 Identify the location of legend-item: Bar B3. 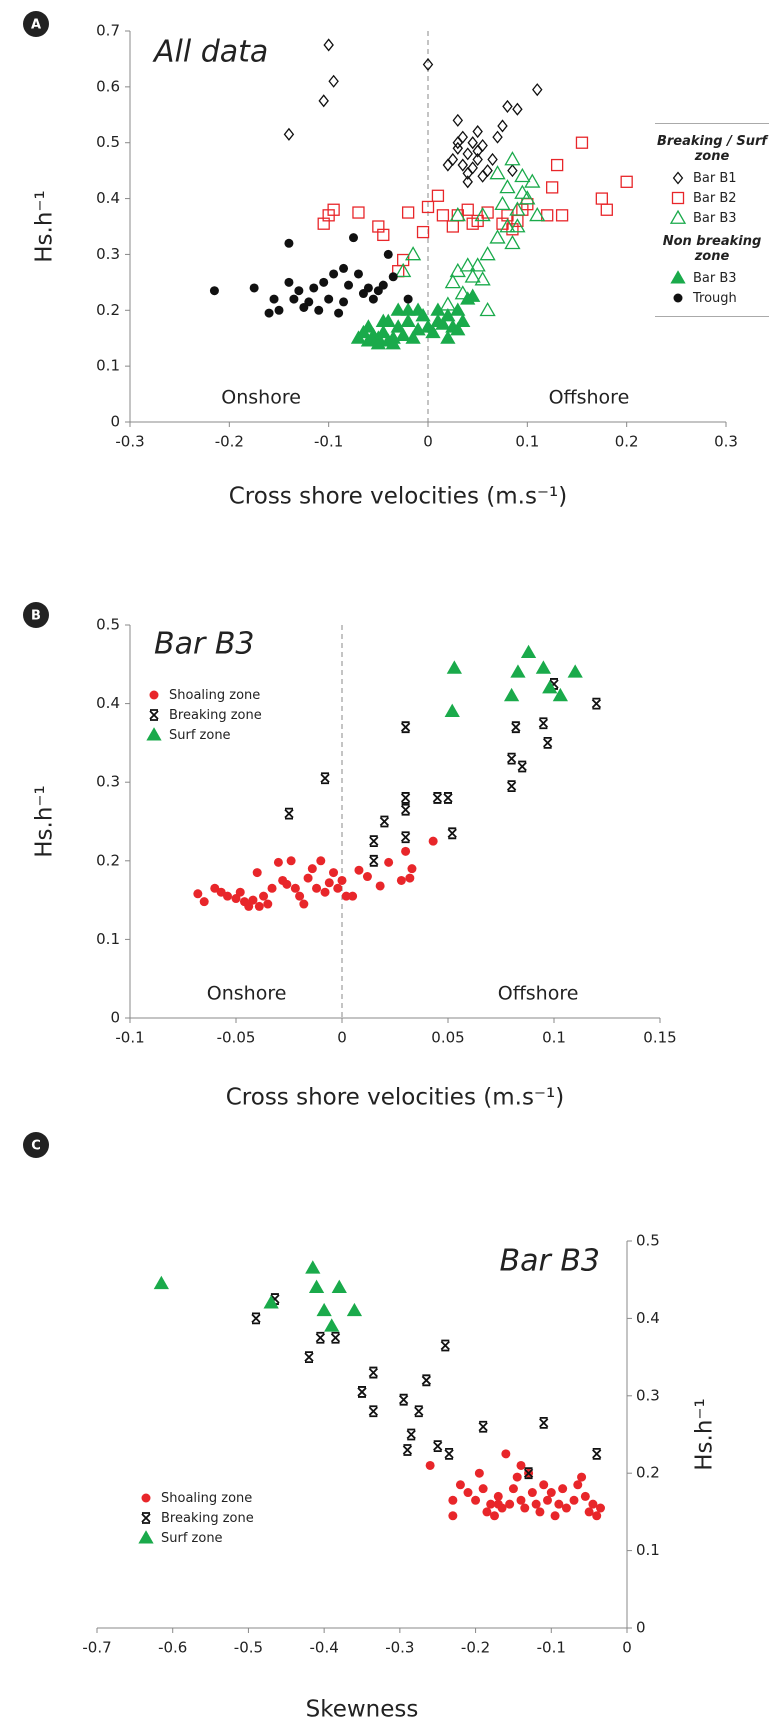
(712, 218).